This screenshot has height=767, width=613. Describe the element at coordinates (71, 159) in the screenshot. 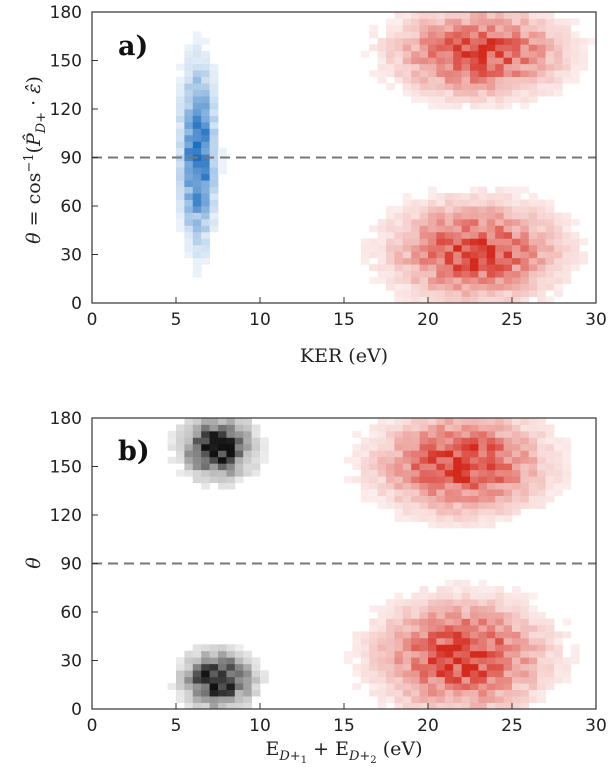

I see `y-tick-label: 90` at that location.